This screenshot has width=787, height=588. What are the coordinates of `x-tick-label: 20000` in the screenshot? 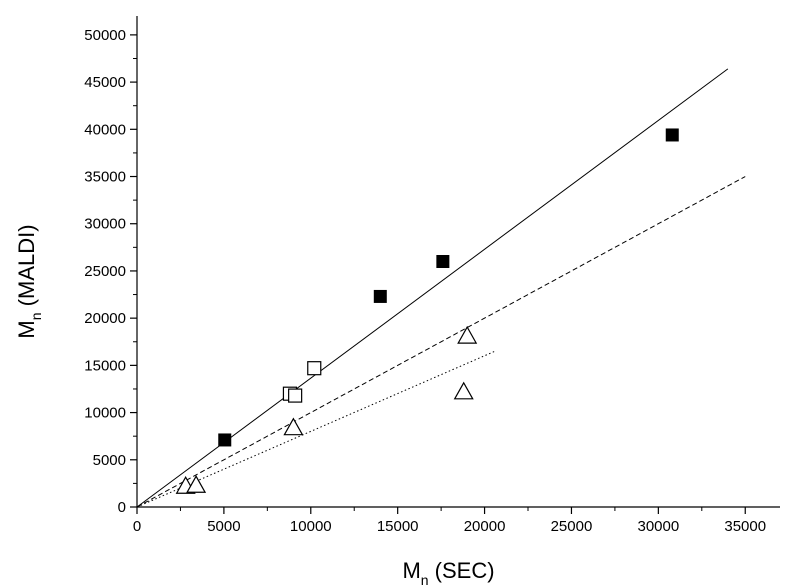 It's located at (485, 526).